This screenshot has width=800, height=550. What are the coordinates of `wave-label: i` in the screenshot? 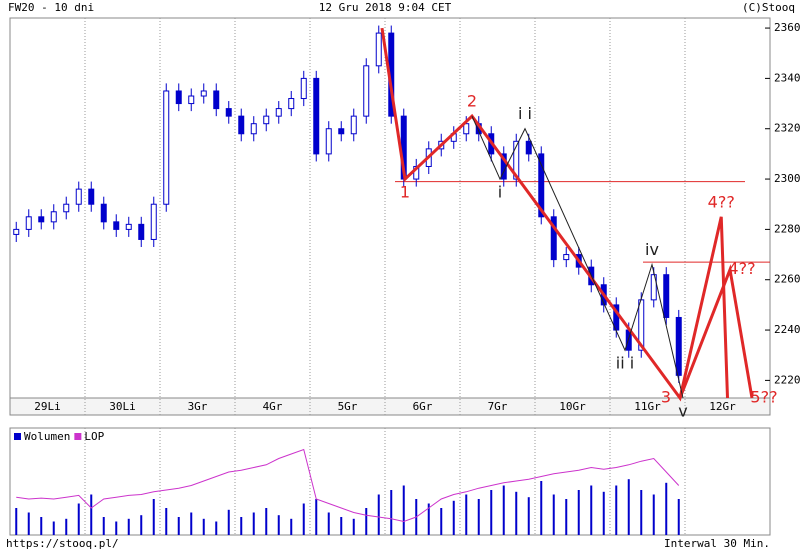 It's located at (500, 192).